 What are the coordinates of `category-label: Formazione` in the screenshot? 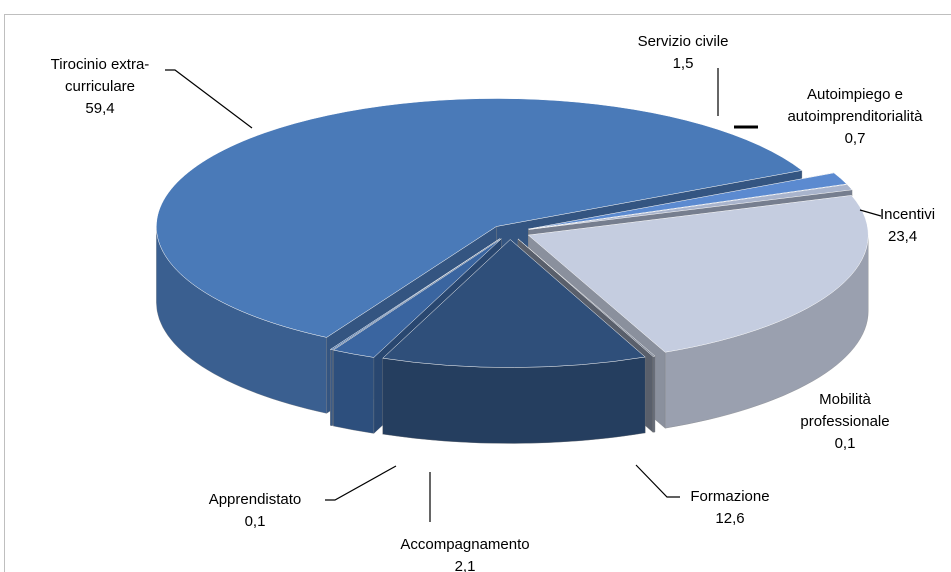 It's located at (730, 496).